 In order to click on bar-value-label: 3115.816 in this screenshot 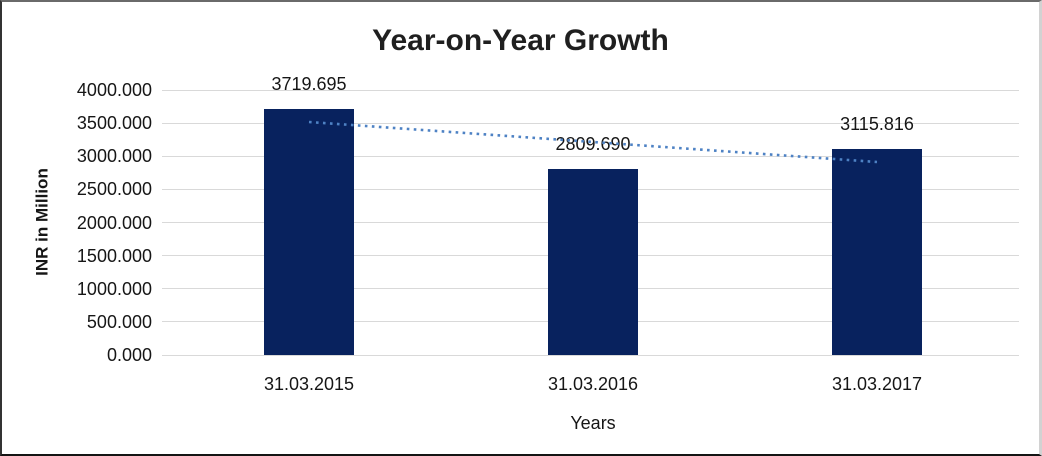, I will do `click(877, 123)`.